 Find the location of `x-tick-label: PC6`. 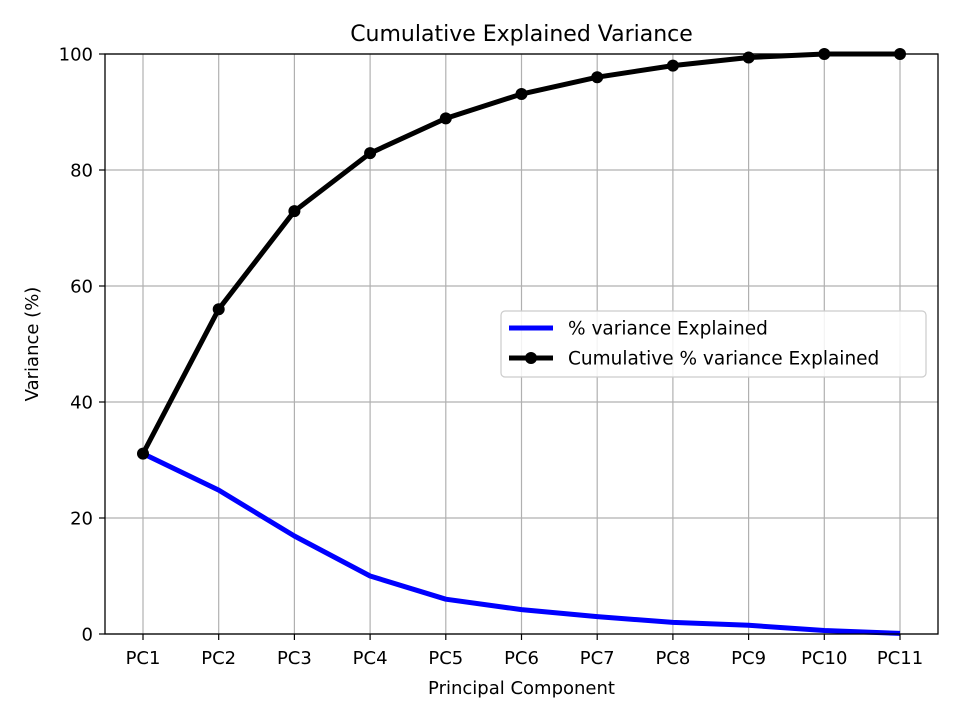

x-tick-label: PC6 is located at coordinates (521, 658).